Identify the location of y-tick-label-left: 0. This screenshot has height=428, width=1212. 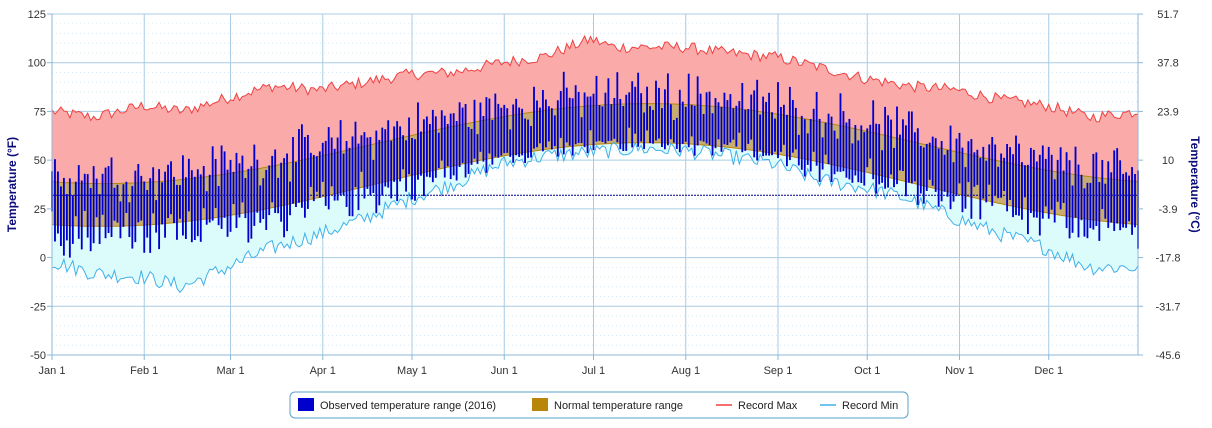
(43, 259).